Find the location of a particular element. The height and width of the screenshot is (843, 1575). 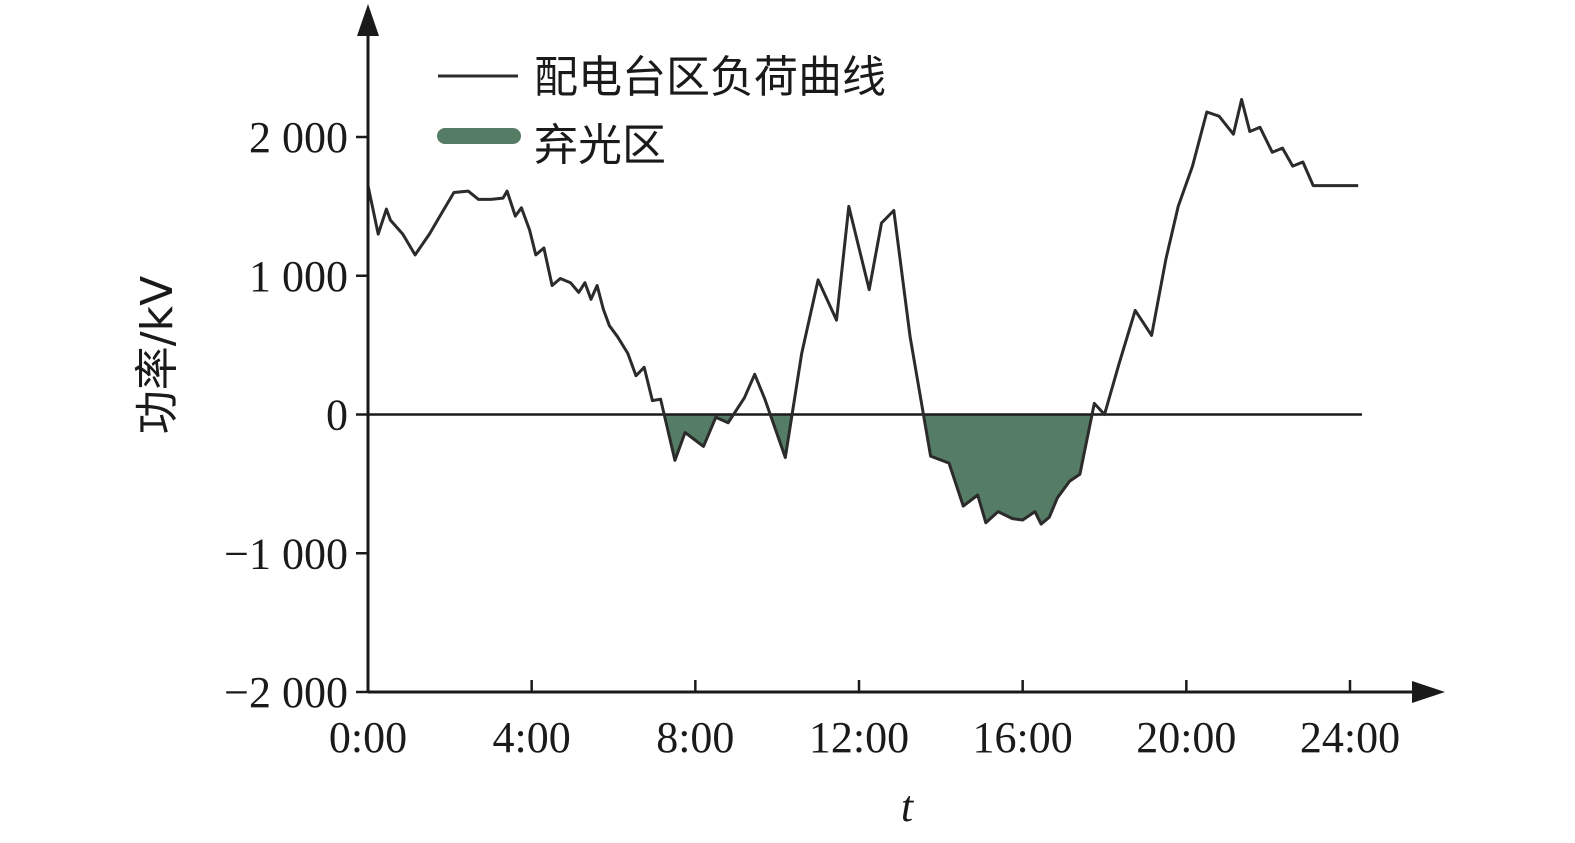

legend-label-load-curve: 配电台区负荷曲线 is located at coordinates (710, 77).